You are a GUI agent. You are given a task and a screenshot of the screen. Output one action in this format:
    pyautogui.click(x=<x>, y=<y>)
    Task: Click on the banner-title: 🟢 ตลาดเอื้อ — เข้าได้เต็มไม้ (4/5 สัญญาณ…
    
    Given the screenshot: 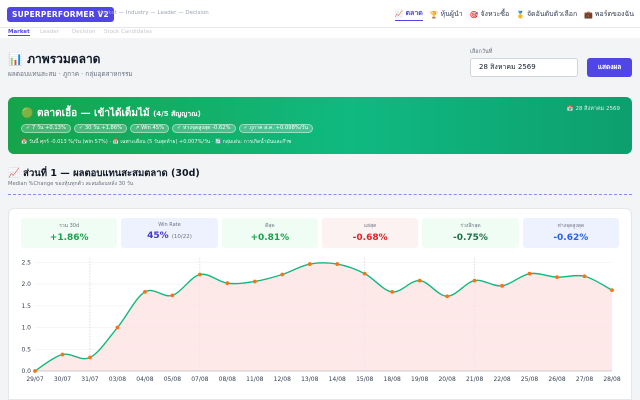 What is the action you would take?
    pyautogui.click(x=111, y=113)
    